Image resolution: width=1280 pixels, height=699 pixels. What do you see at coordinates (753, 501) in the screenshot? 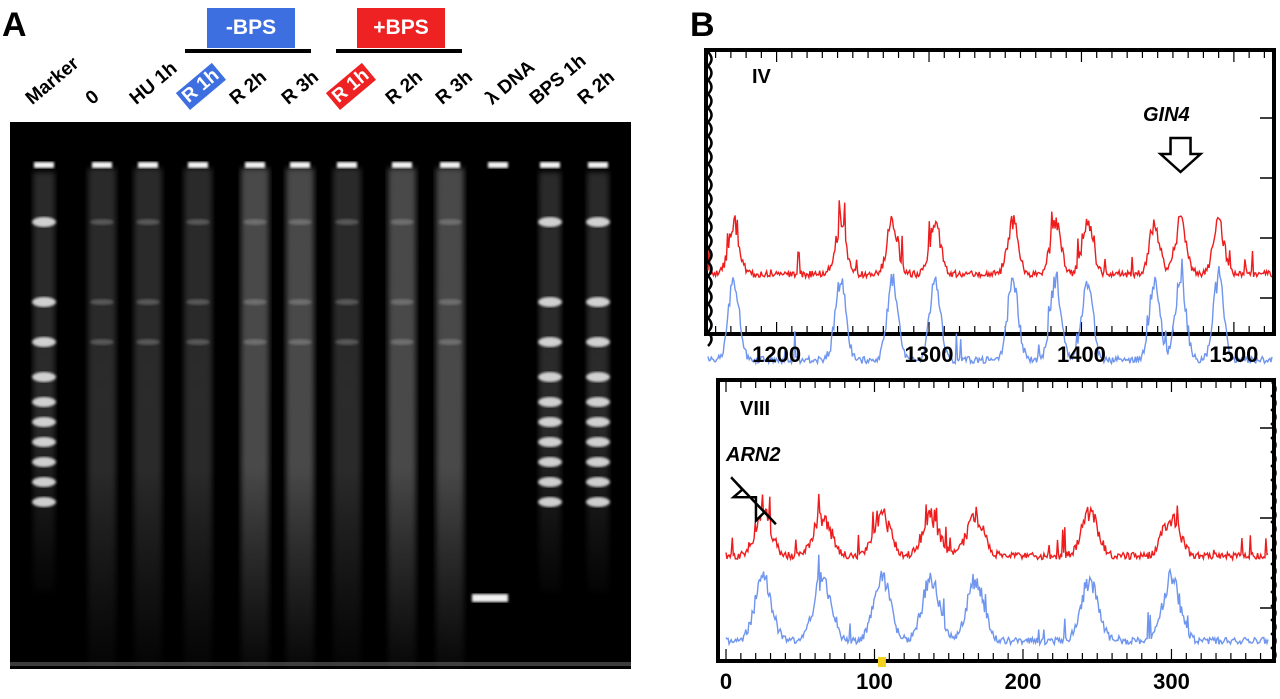
I see `arn2-arrow-icon` at bounding box center [753, 501].